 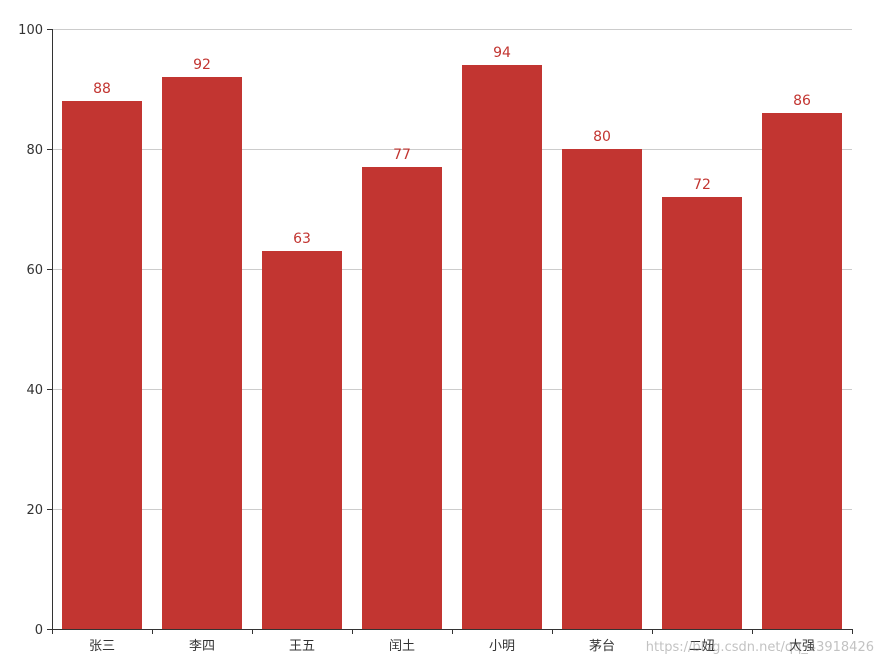 What do you see at coordinates (34, 390) in the screenshot?
I see `y-tick-label: 40` at bounding box center [34, 390].